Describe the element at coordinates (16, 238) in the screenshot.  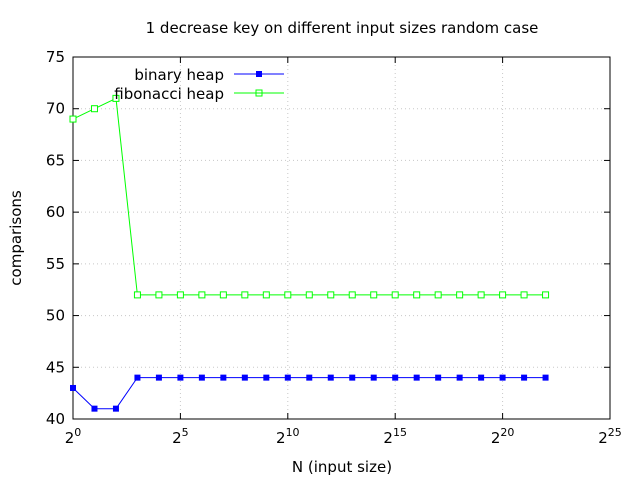
I see `y-axis-label: comparisons` at that location.